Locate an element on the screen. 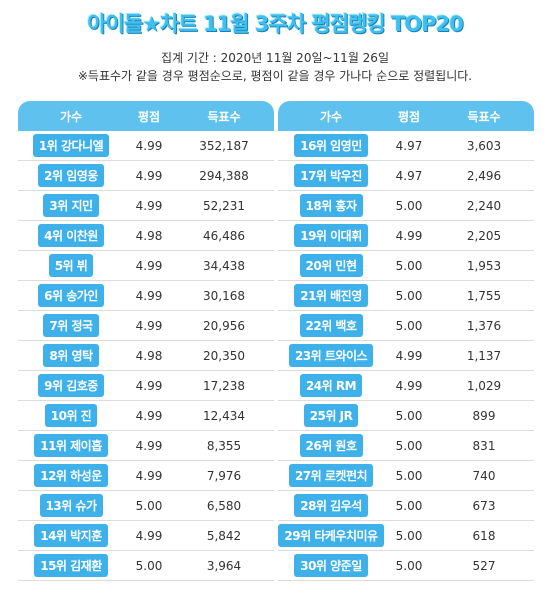 The image size is (550, 598). singer-cell: 30위 양준일 is located at coordinates (331, 565).